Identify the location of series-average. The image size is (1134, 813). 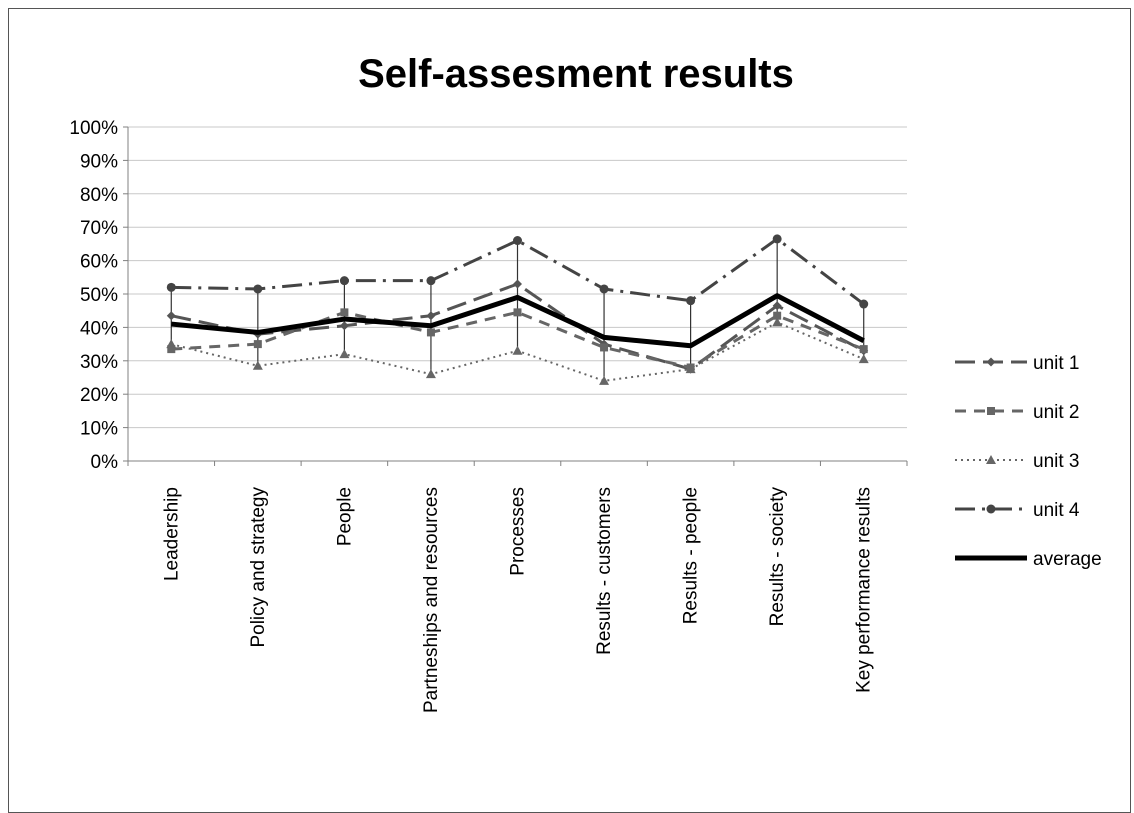
(518, 321).